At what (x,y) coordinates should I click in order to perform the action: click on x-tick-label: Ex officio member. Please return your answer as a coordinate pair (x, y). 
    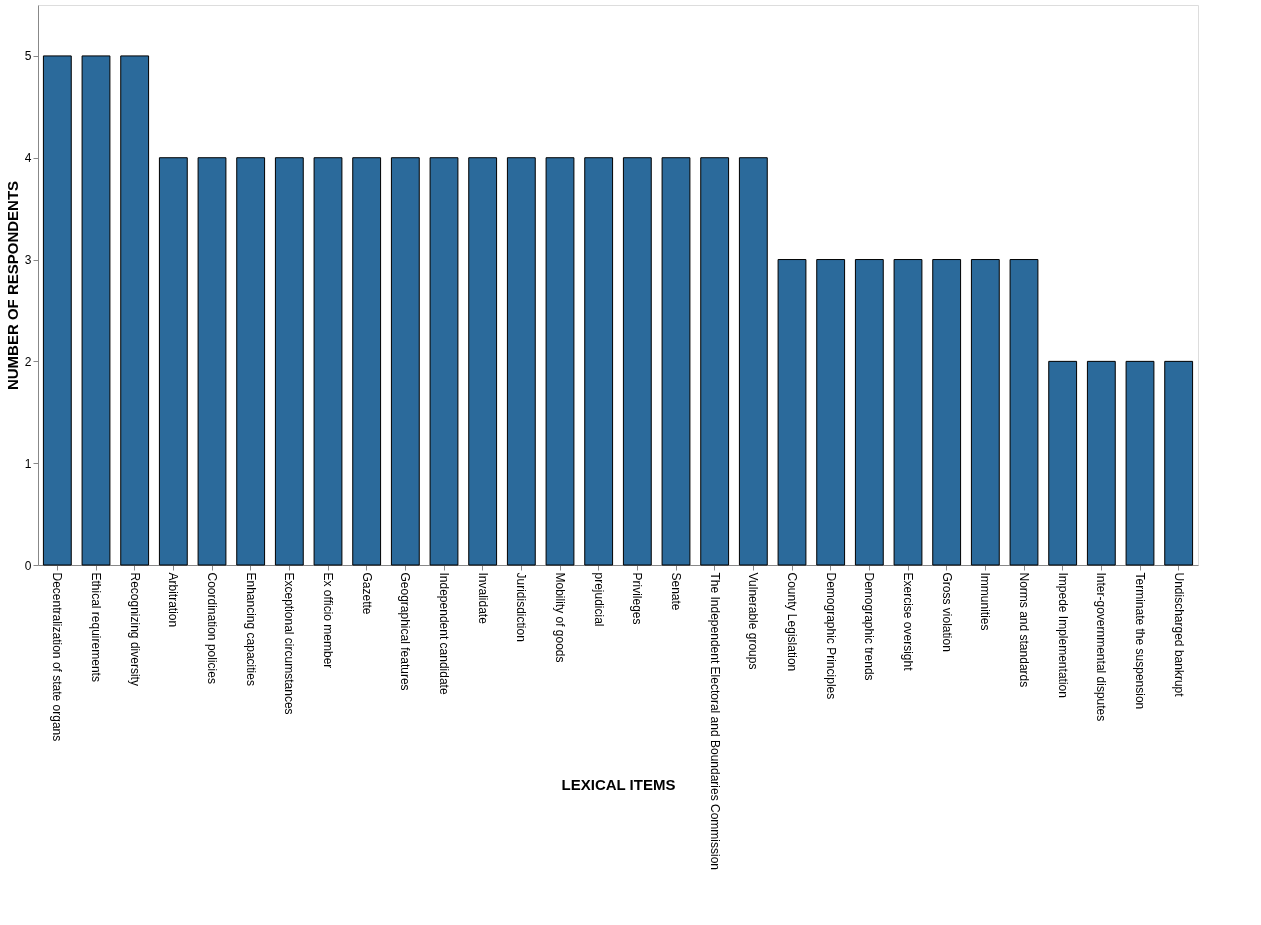
    Looking at the image, I should click on (328, 620).